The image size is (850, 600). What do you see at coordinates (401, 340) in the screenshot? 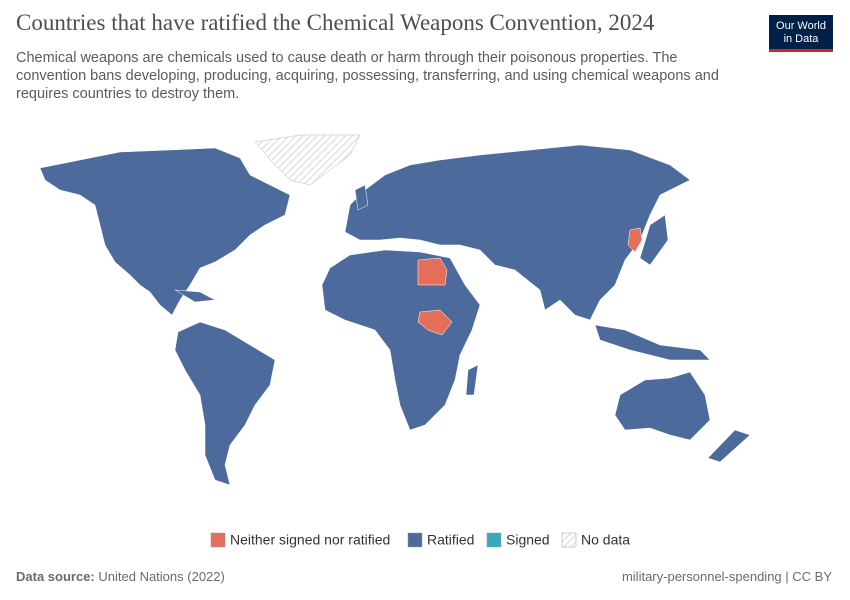
I see `africa` at bounding box center [401, 340].